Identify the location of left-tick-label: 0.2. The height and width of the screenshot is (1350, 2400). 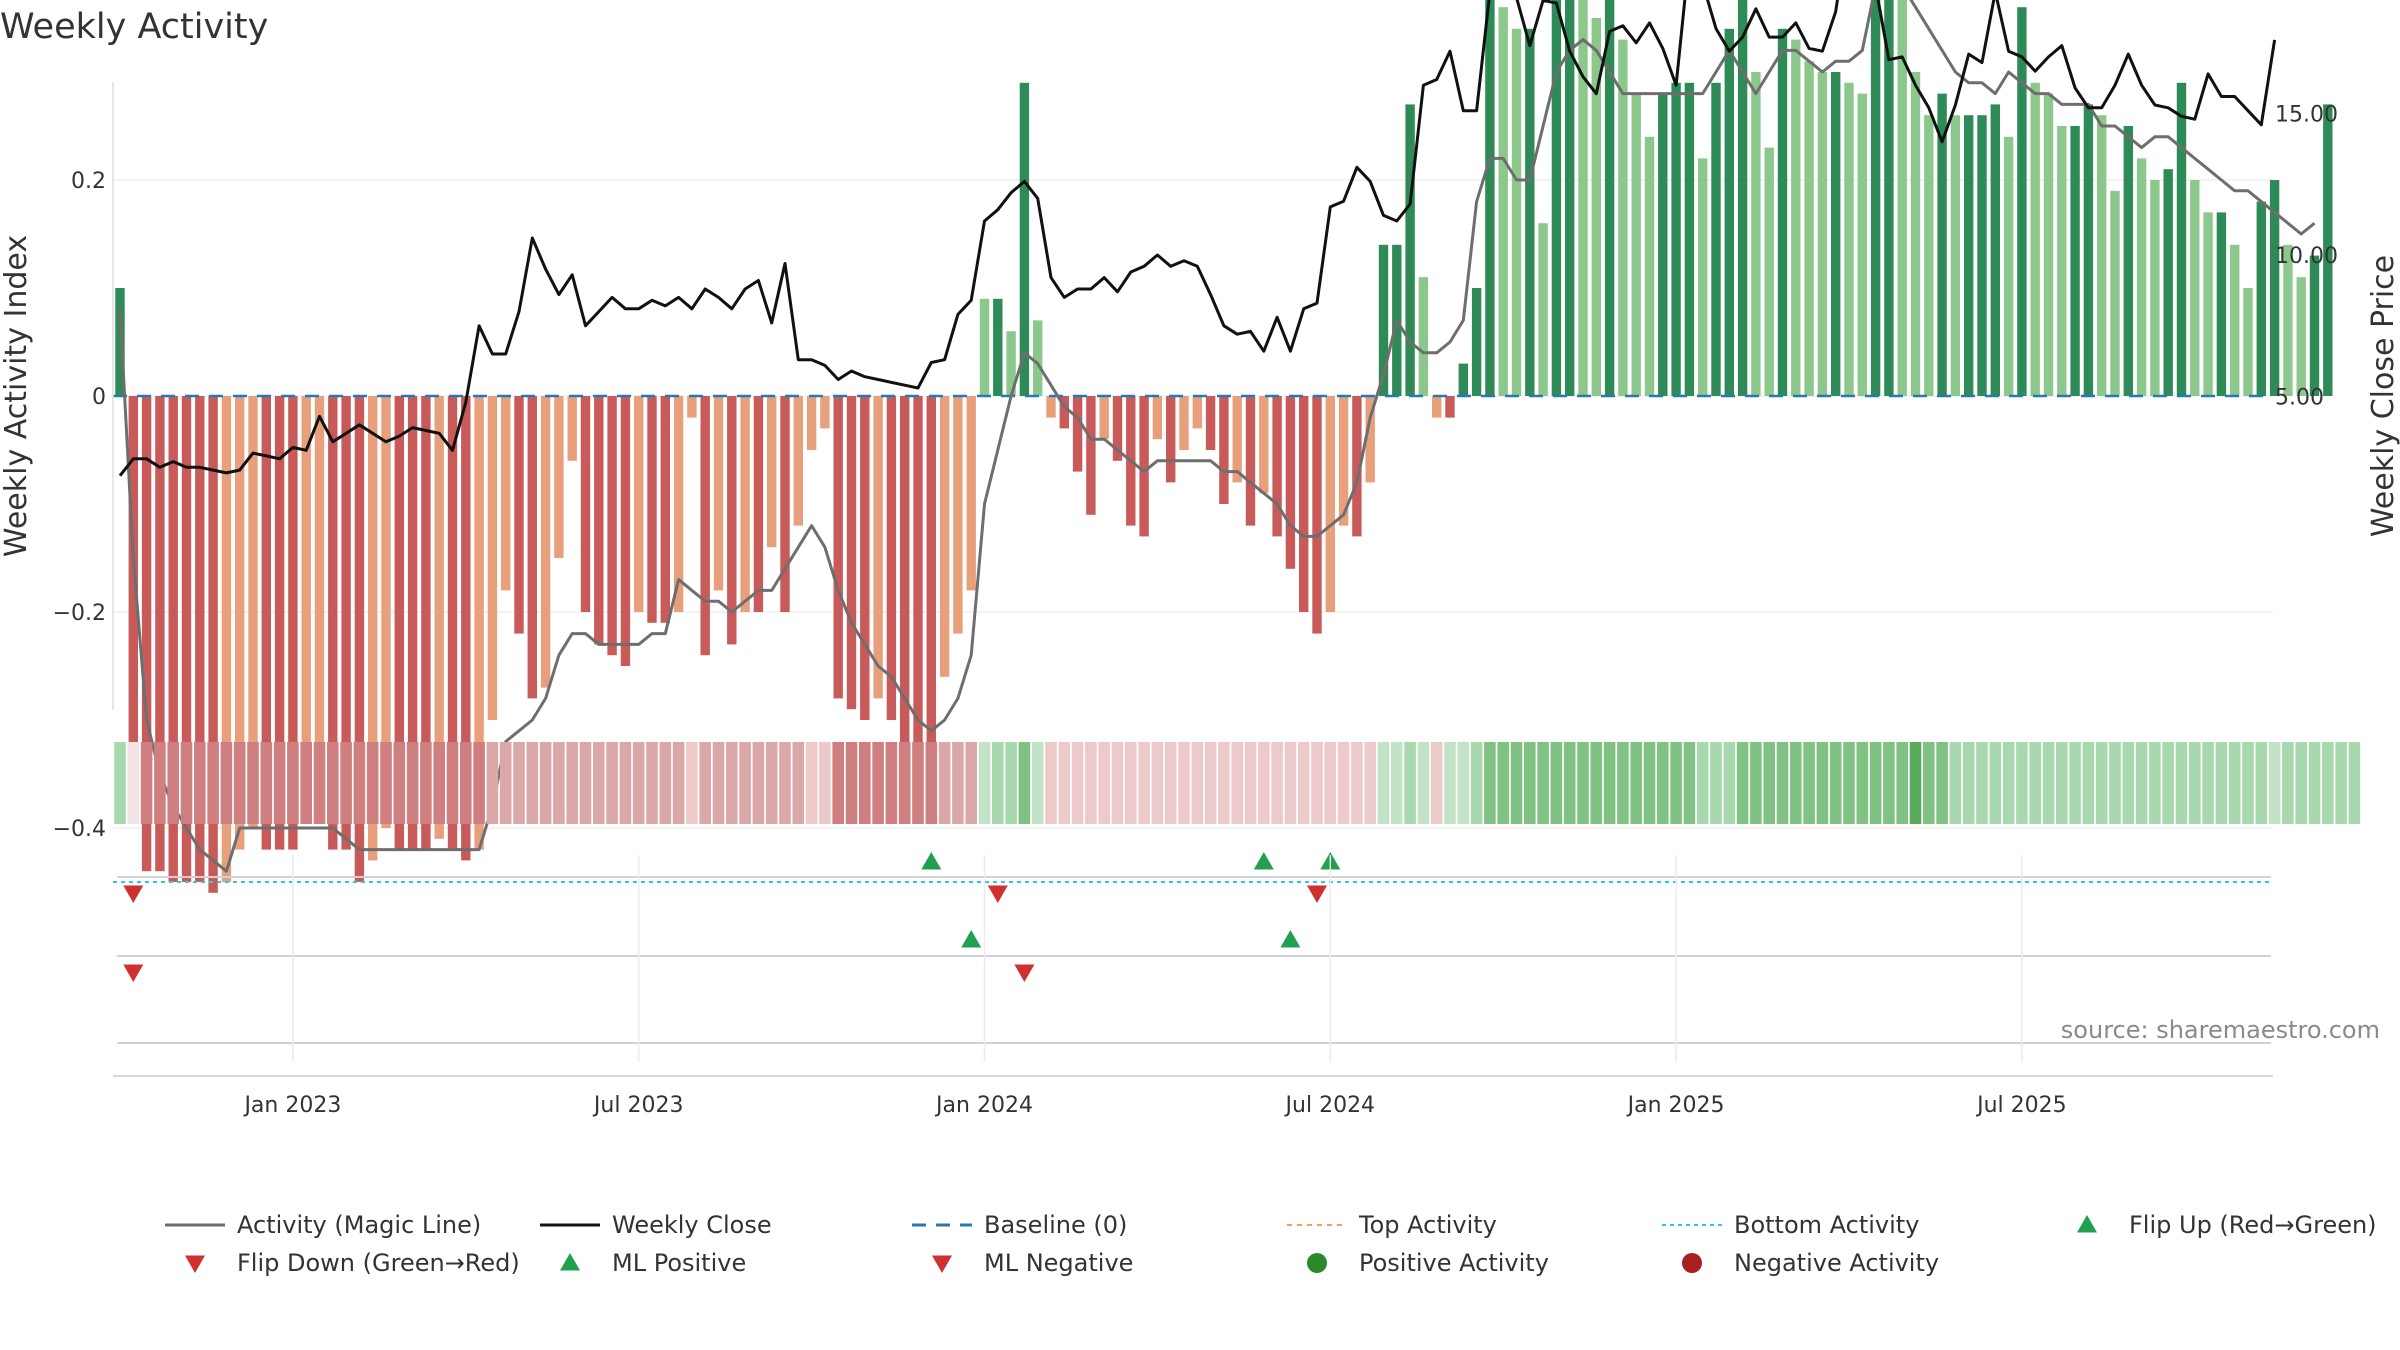
(88, 181).